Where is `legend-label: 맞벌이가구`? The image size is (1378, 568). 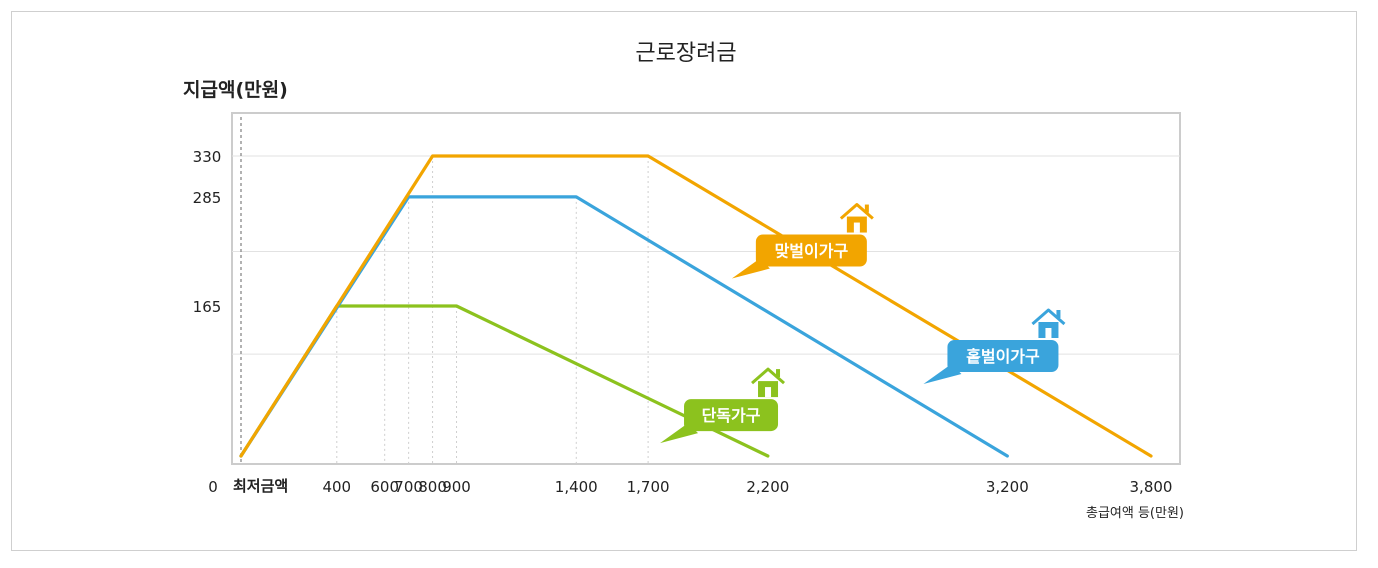
legend-label: 맞벌이가구 is located at coordinates (812, 251).